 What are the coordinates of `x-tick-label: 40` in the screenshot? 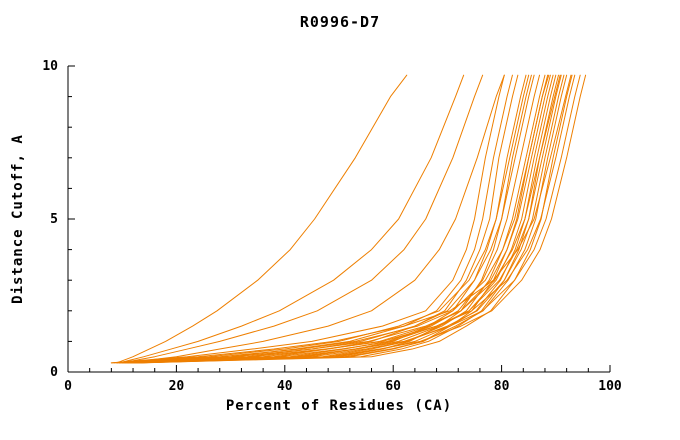 It's located at (285, 386).